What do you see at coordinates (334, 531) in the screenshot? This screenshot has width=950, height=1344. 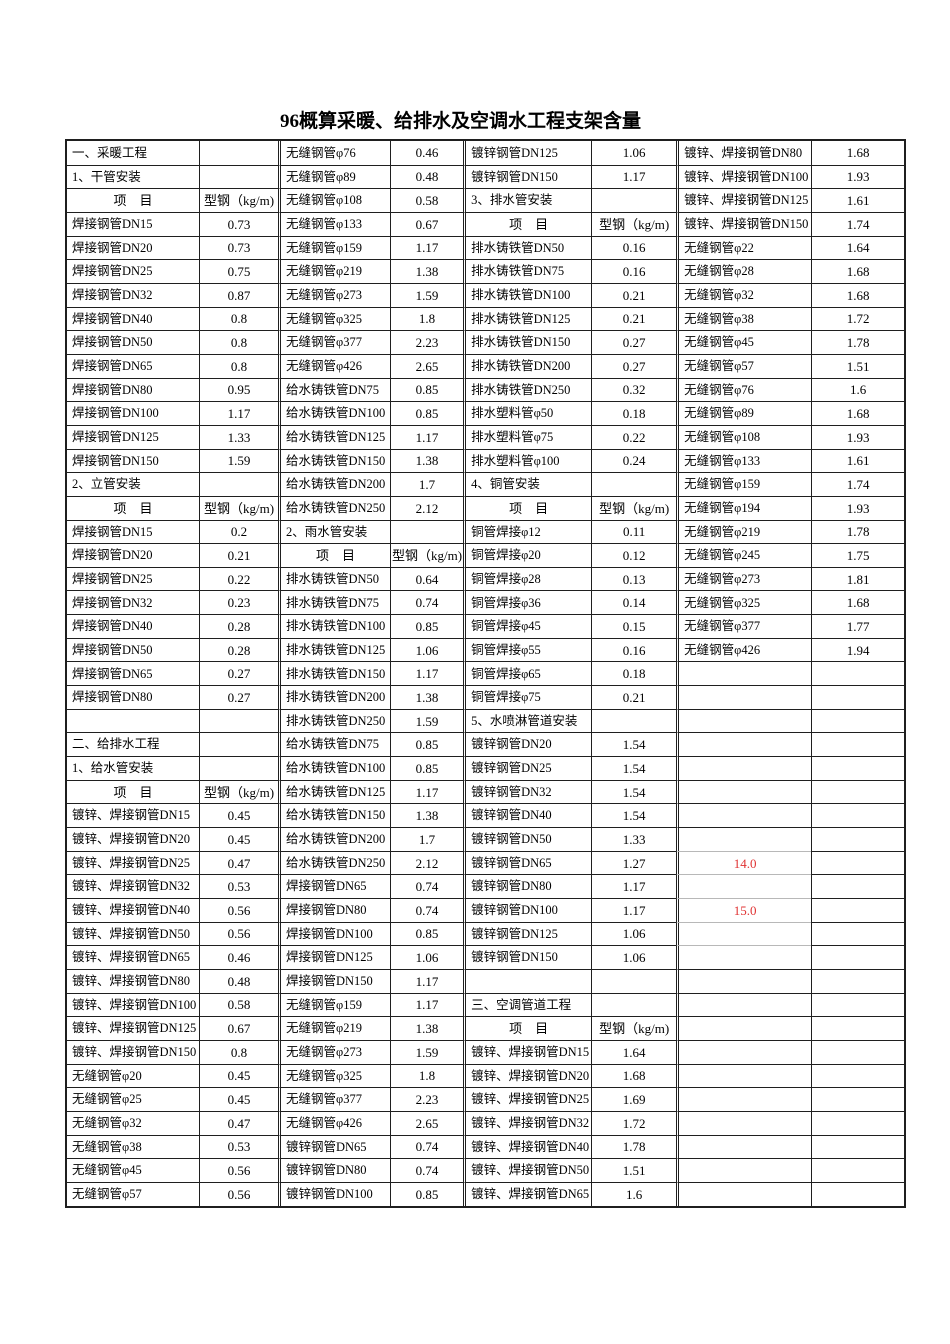 I see `section-header-cell: 2、雨水管安装` at bounding box center [334, 531].